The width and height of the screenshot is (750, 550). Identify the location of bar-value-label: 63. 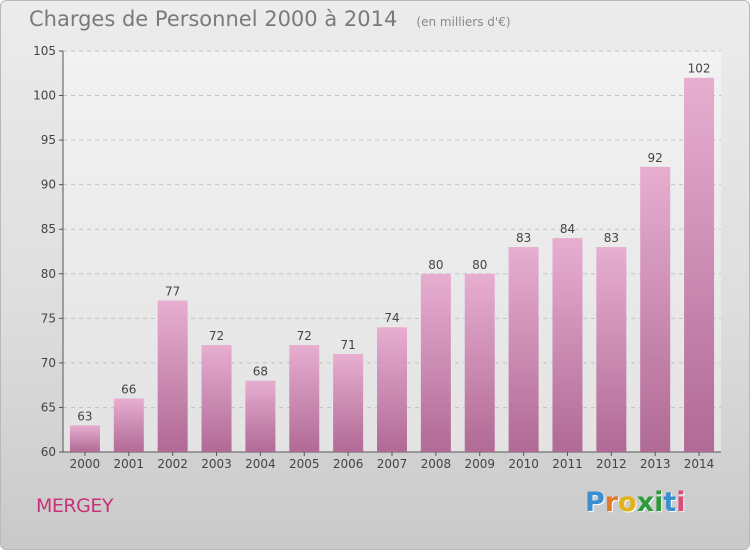
(84, 416).